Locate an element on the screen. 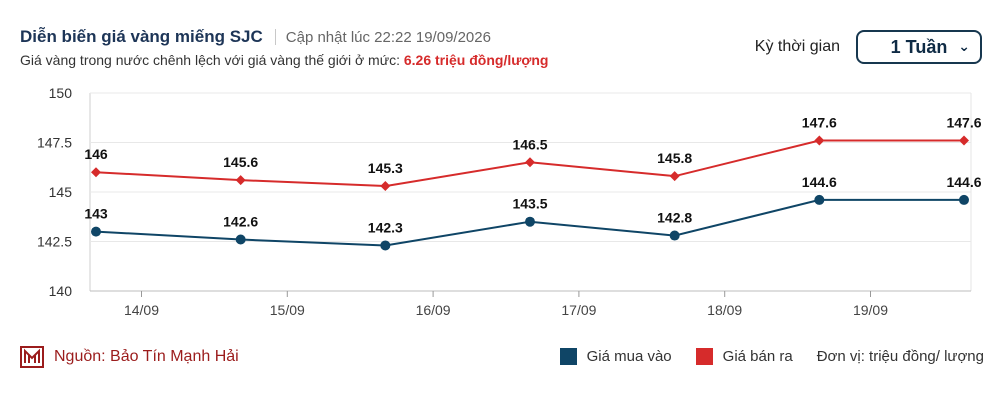  data-label: 142.6 is located at coordinates (240, 222).